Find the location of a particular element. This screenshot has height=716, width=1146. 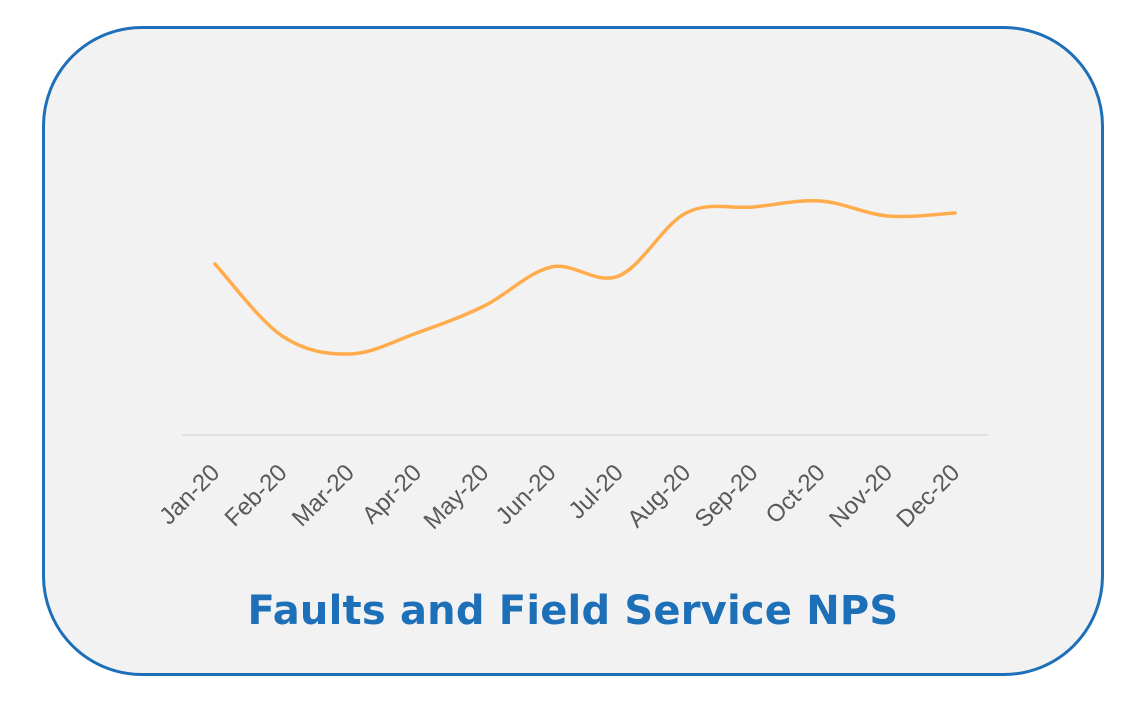

x-tick-label-mar-20: Mar-20 is located at coordinates (323, 495).